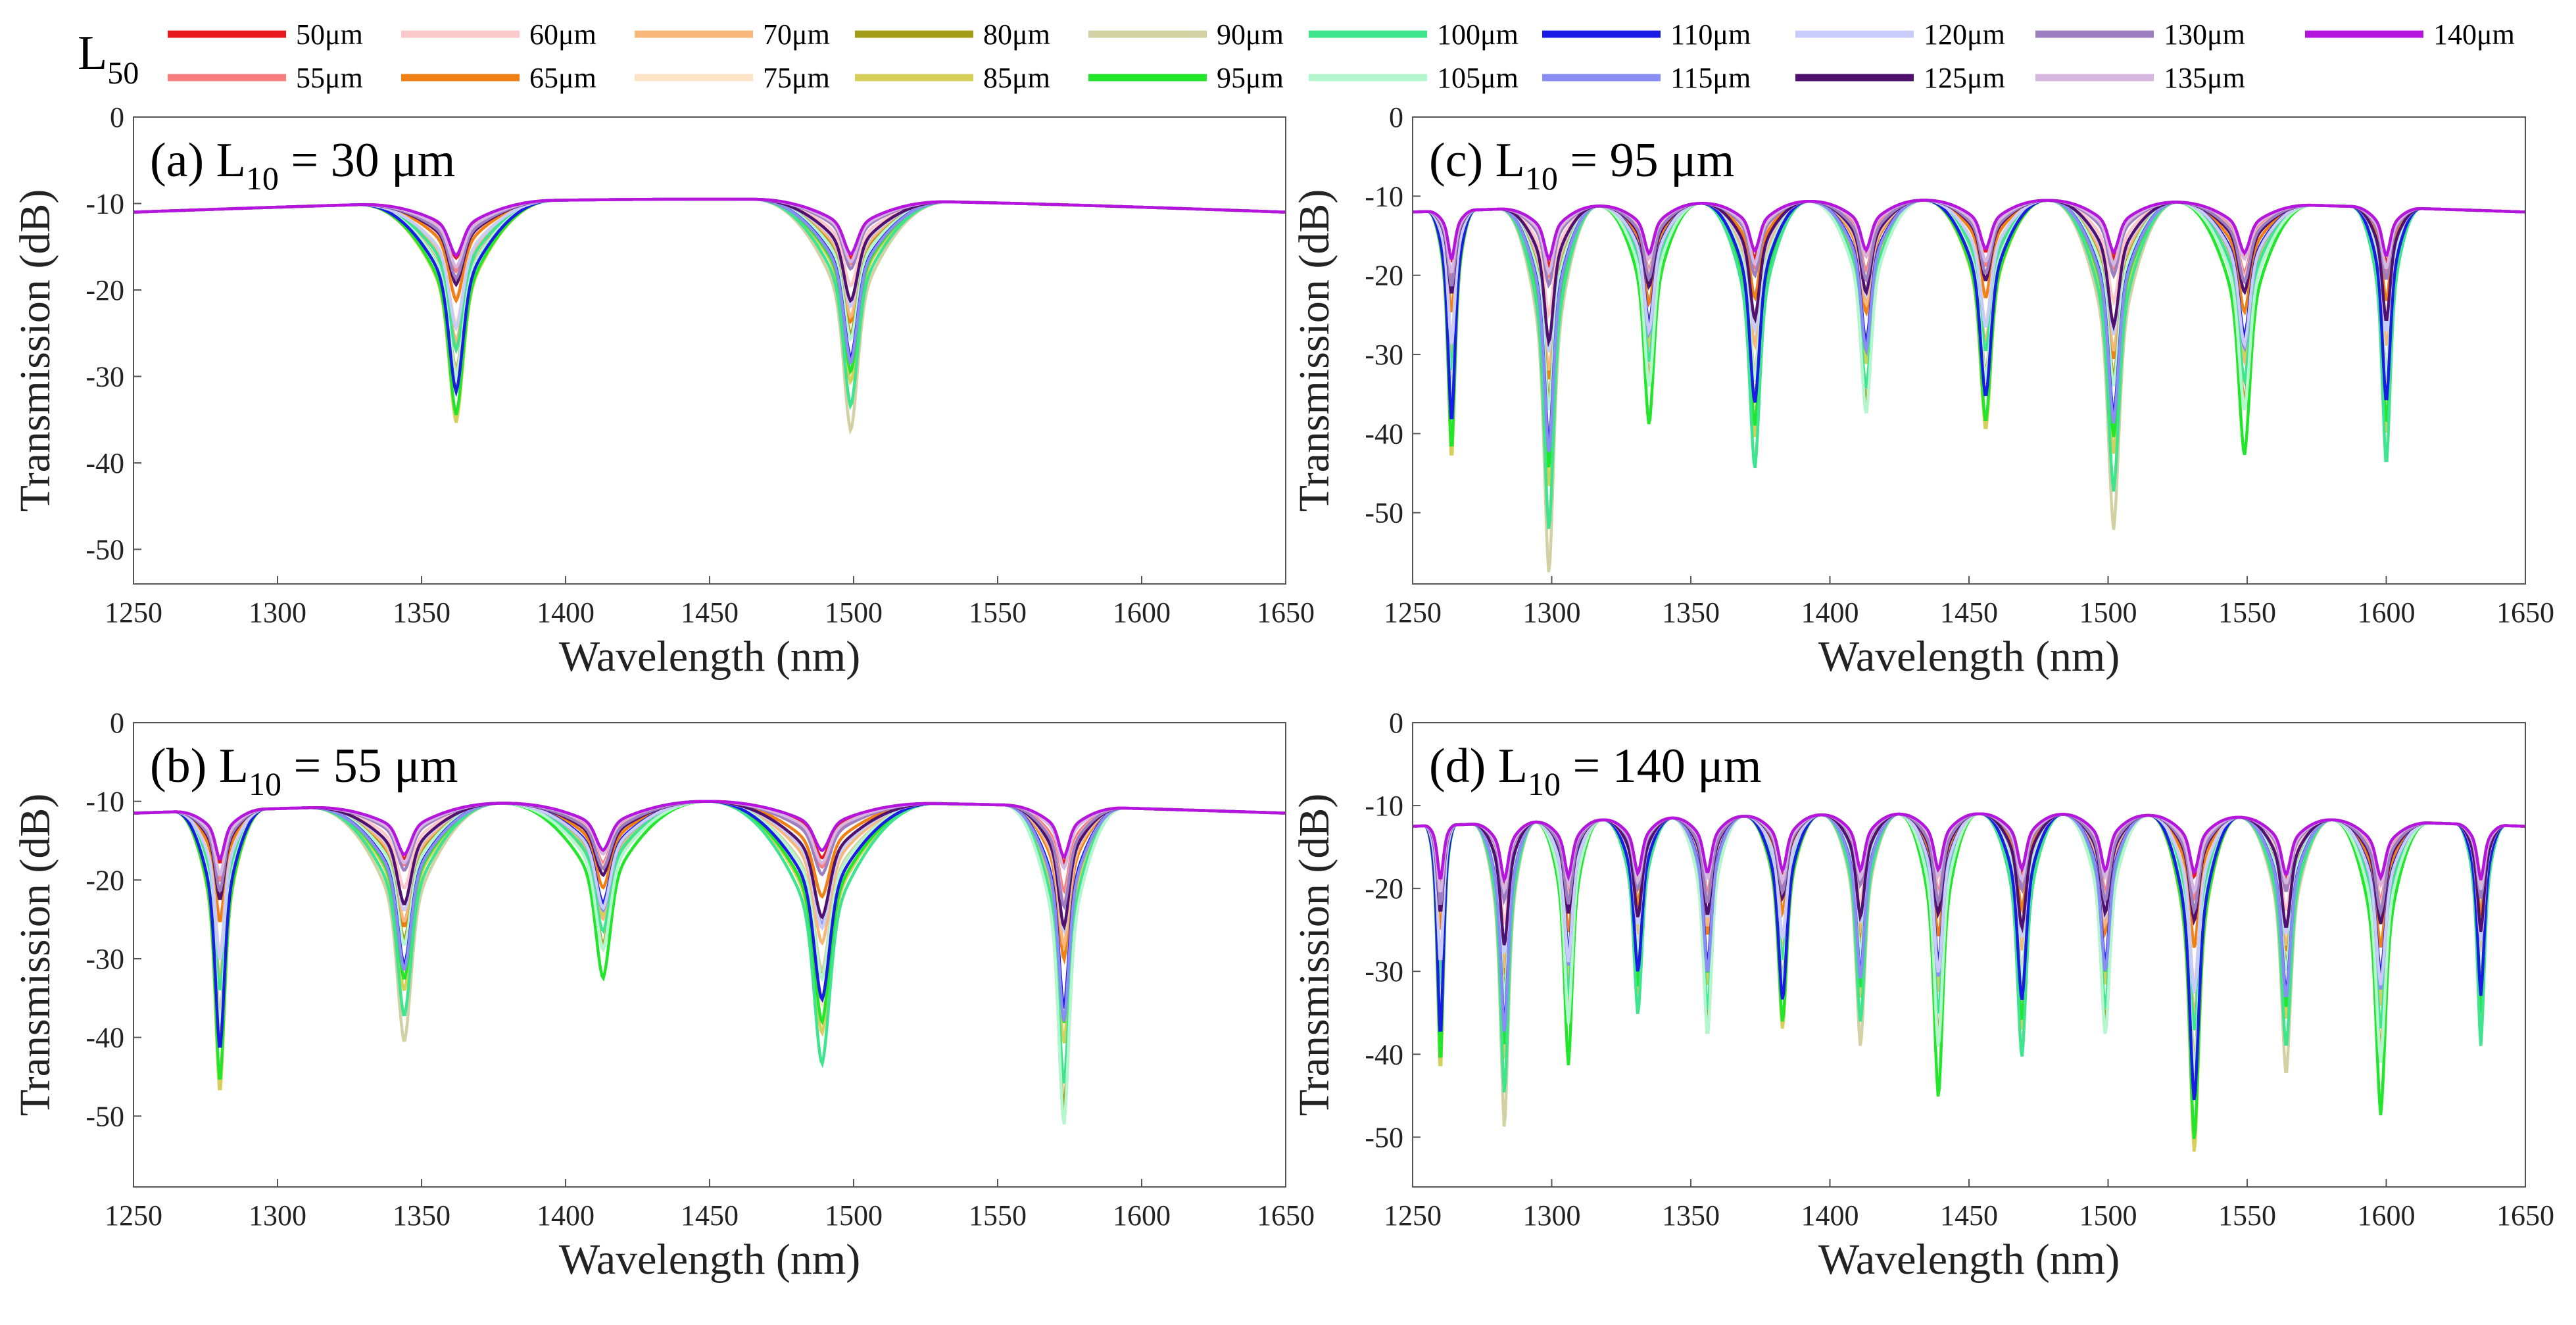 The width and height of the screenshot is (2576, 1325). I want to click on series-line-115μm, so click(710, 911).